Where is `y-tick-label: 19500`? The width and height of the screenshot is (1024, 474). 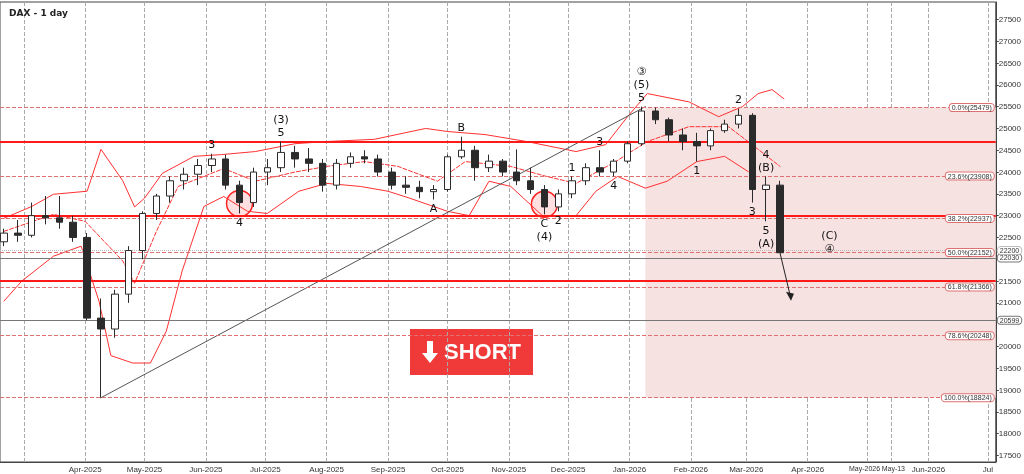 y-tick-label: 19500 is located at coordinates (1010, 368).